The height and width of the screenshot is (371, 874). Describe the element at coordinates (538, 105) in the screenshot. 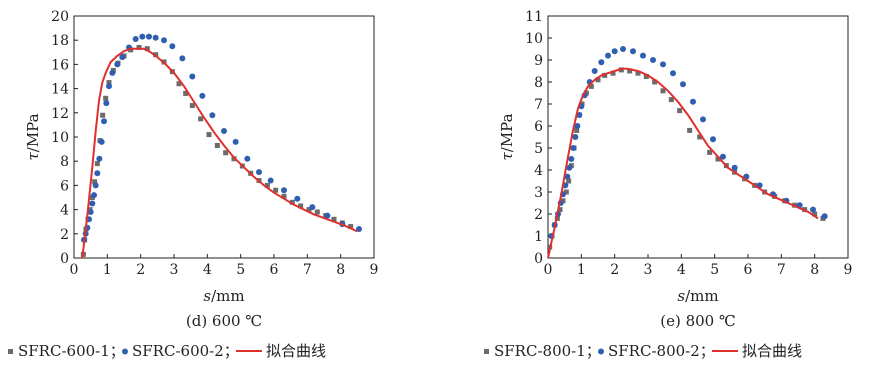

I see `y-tick-label: 7` at that location.